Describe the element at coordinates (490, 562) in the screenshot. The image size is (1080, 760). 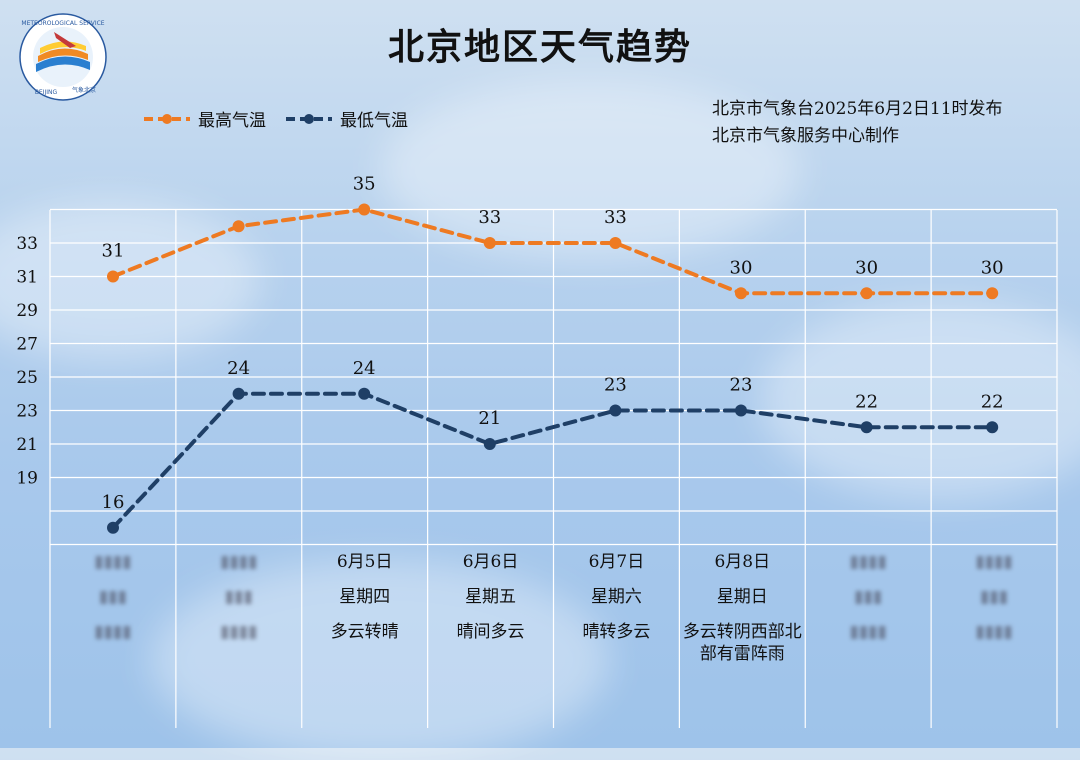
I see `day-date: 6月6日` at that location.